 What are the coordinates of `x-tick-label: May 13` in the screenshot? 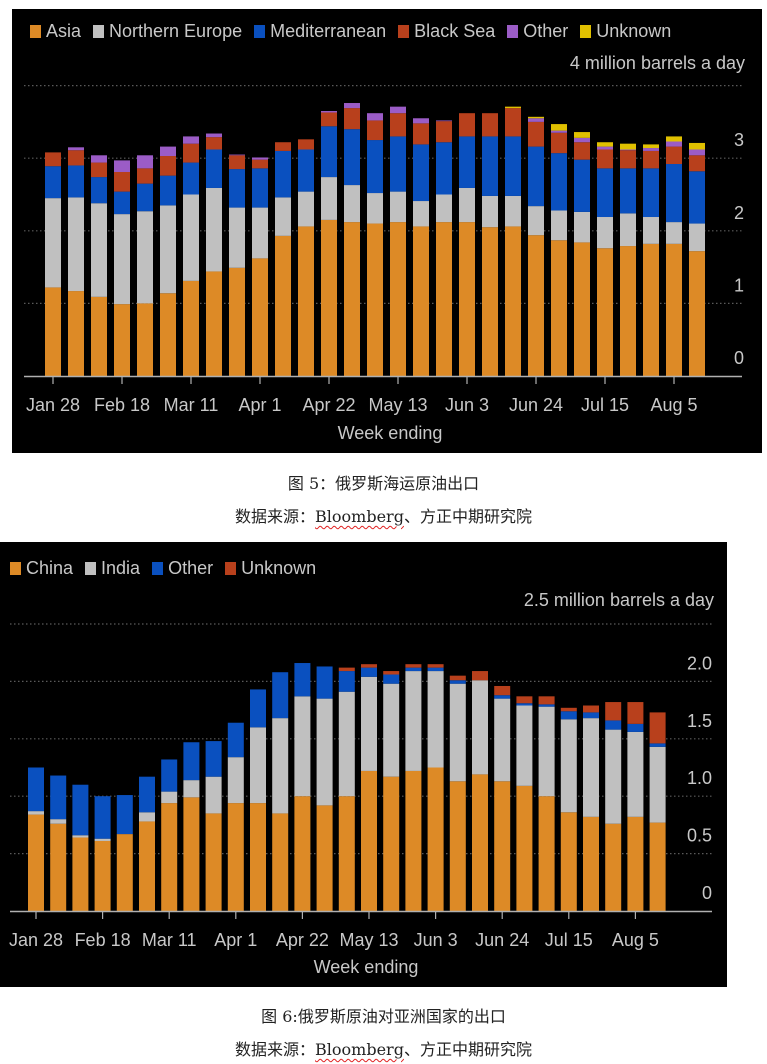 It's located at (368, 940).